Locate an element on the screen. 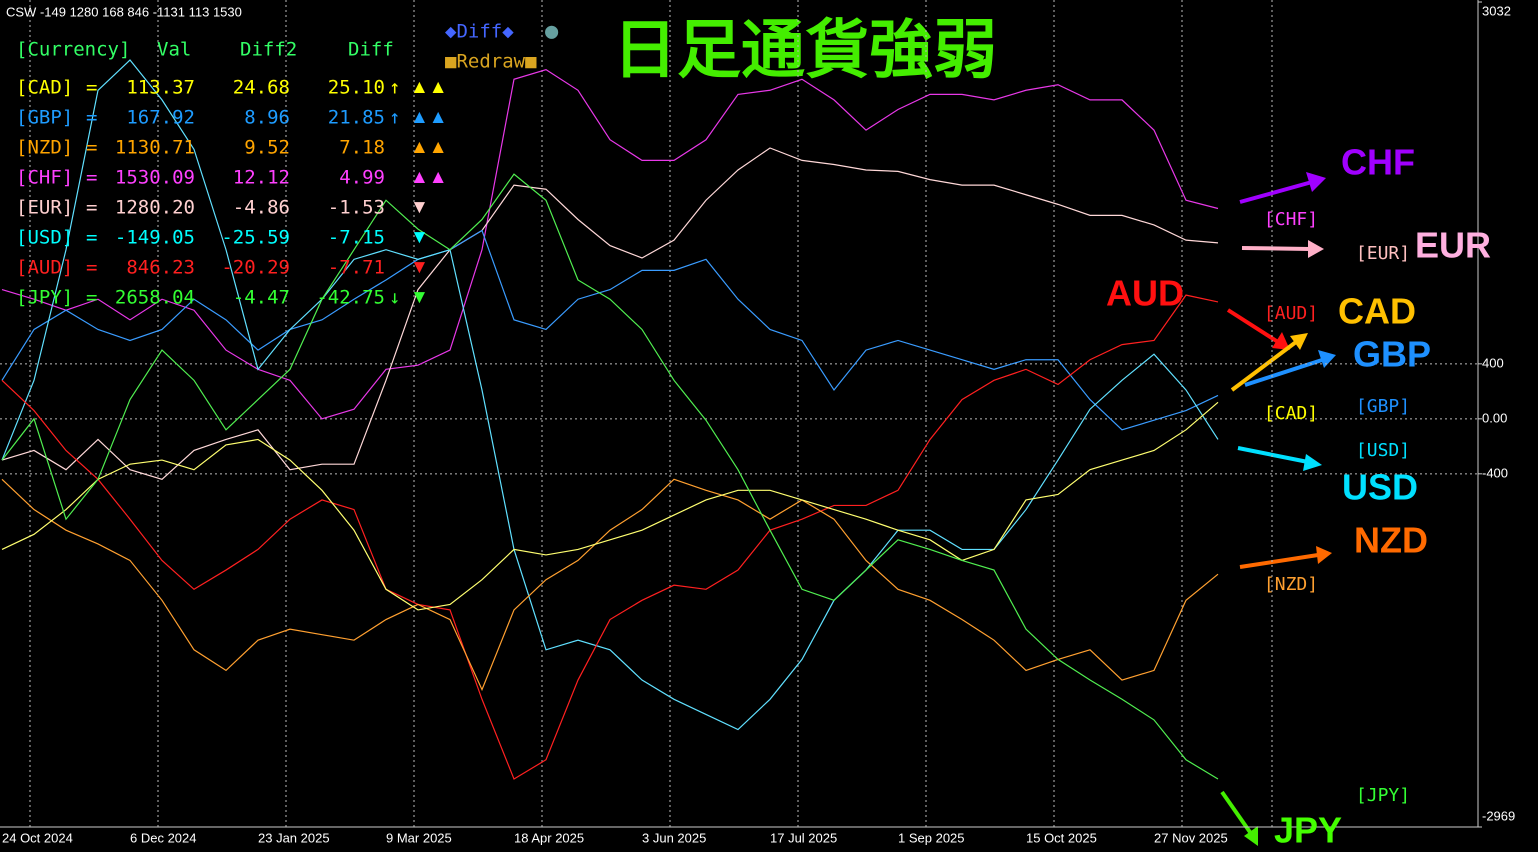 The width and height of the screenshot is (1538, 852). x-tick-label: 24 Oct 2024 is located at coordinates (37, 837).